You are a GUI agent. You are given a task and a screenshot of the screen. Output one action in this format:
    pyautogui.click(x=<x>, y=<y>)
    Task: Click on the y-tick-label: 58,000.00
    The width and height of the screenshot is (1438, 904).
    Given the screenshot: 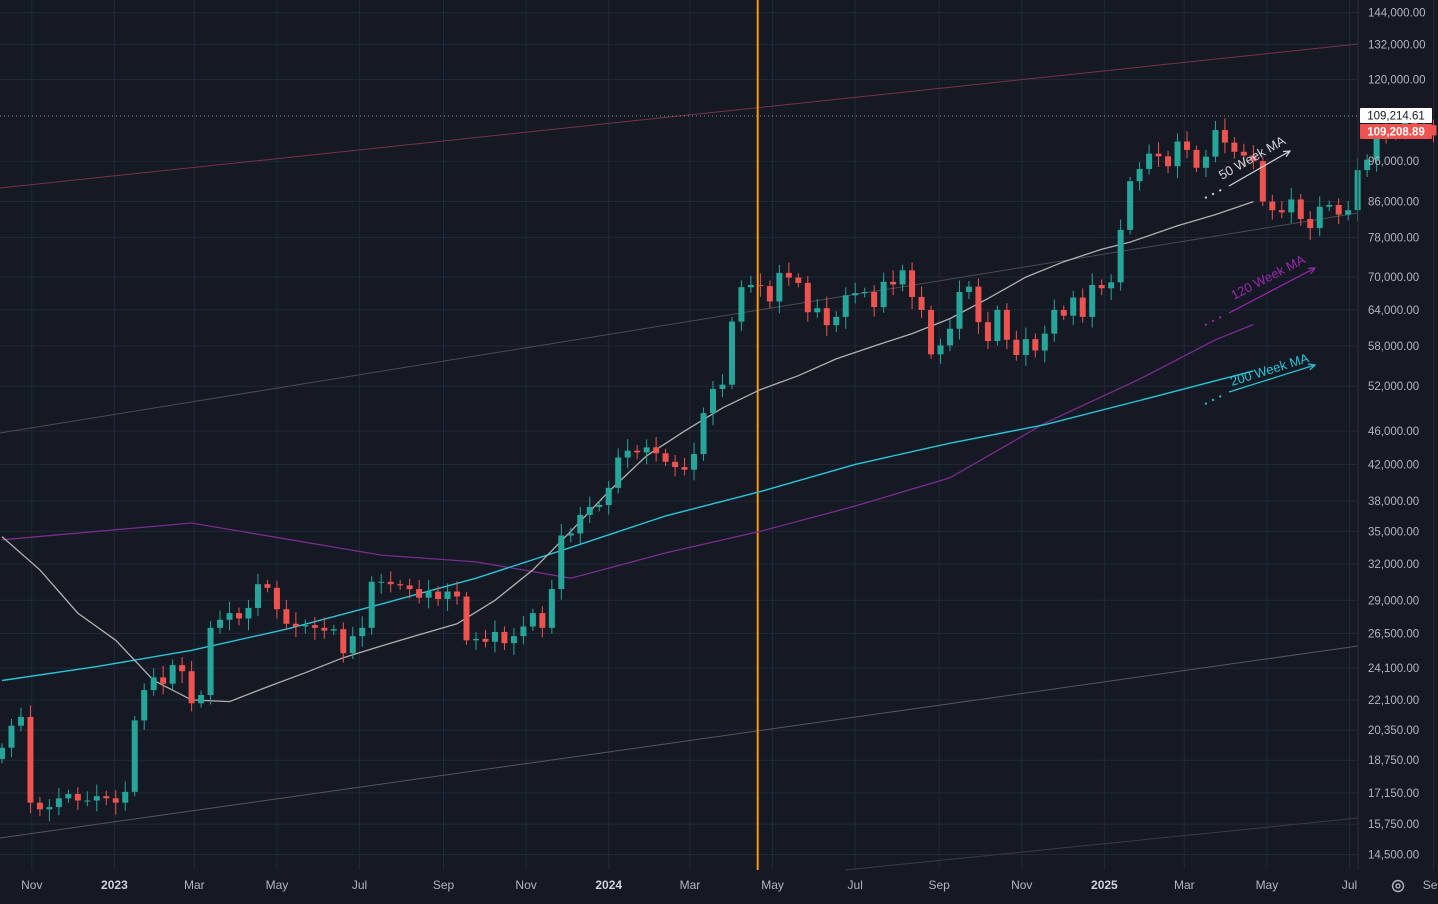 What is the action you would take?
    pyautogui.click(x=1393, y=347)
    